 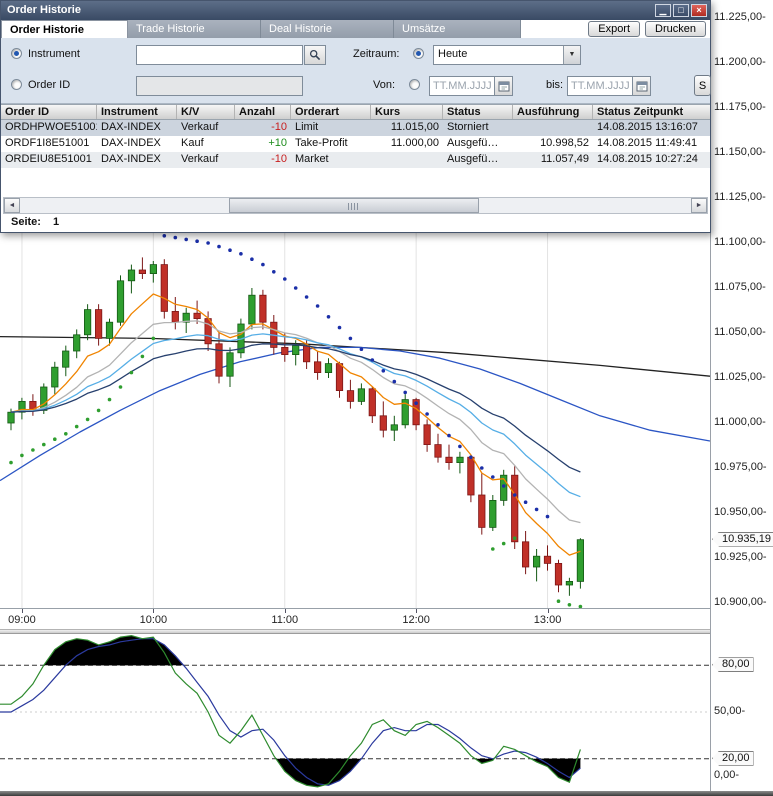 I want to click on window-controls: ▁ □ ×, so click(x=681, y=10).